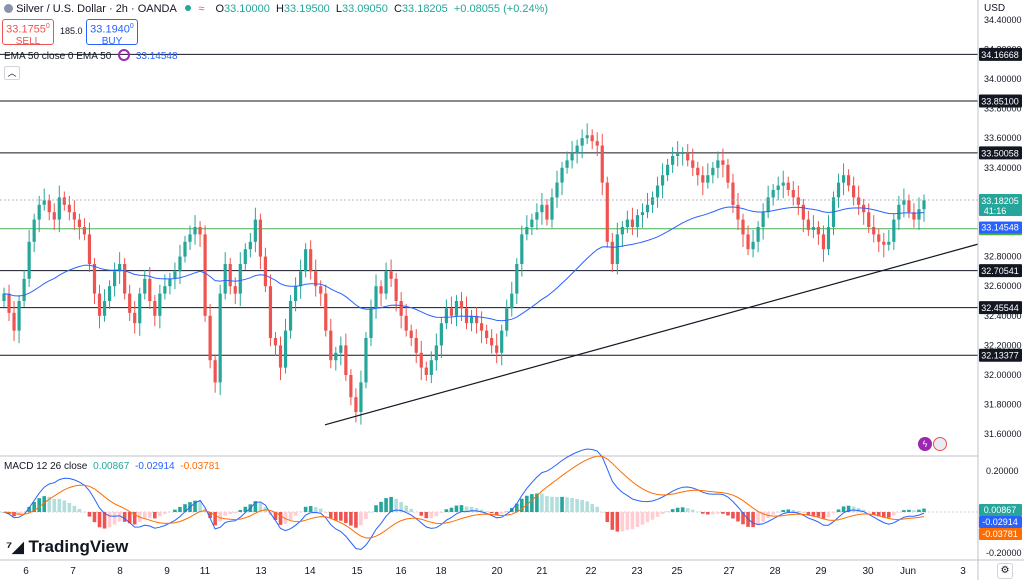 This screenshot has width=1024, height=580. Describe the element at coordinates (124, 55) in the screenshot. I see `ema-settings-icon` at that location.